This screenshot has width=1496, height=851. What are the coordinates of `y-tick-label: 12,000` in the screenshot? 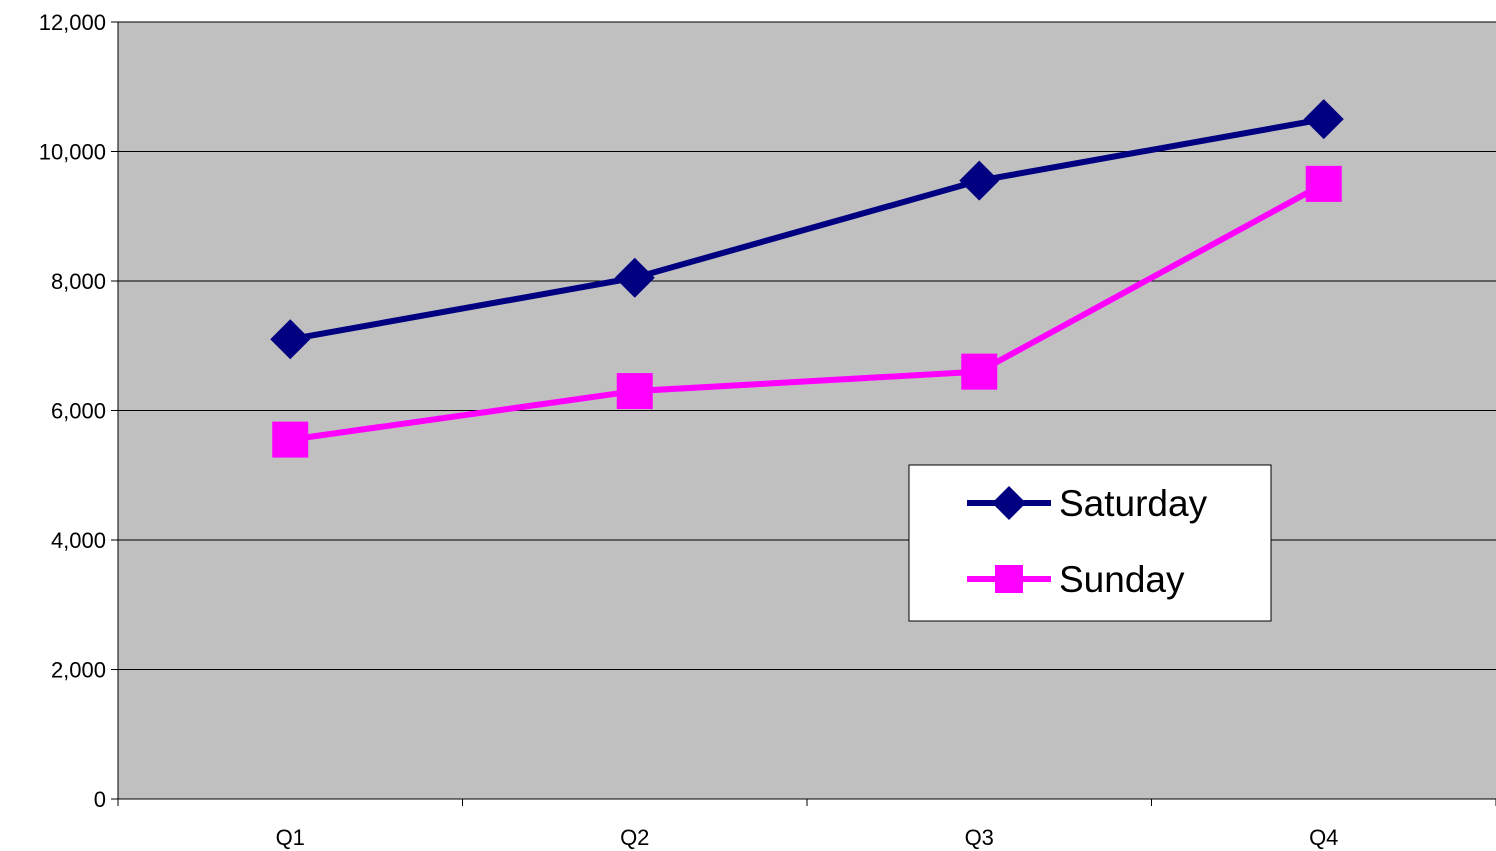 It's located at (72, 22).